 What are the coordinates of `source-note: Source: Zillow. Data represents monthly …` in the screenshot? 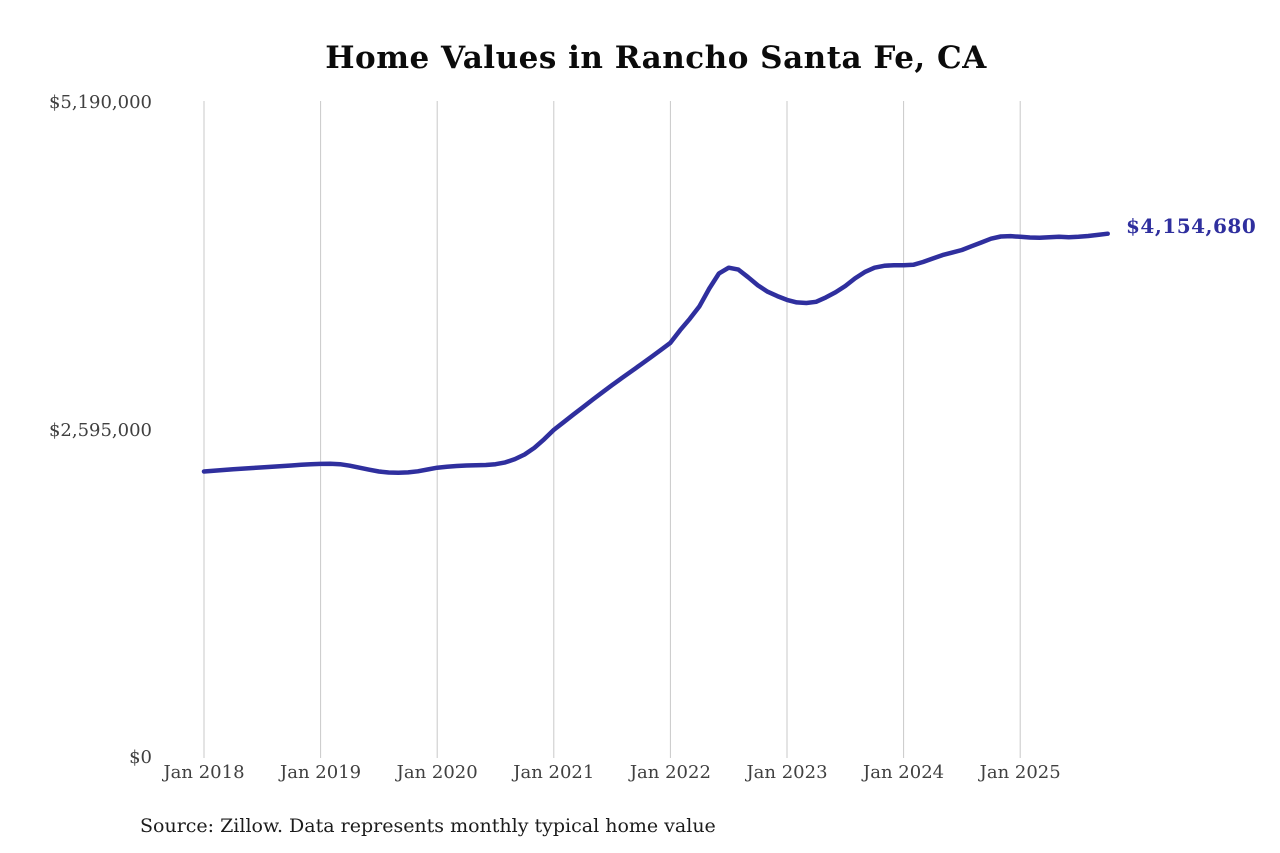 It's located at (428, 826).